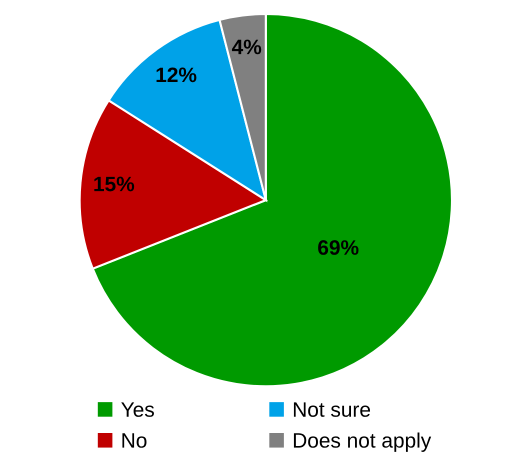 The width and height of the screenshot is (529, 466). What do you see at coordinates (176, 74) in the screenshot?
I see `data-label: 12%` at bounding box center [176, 74].